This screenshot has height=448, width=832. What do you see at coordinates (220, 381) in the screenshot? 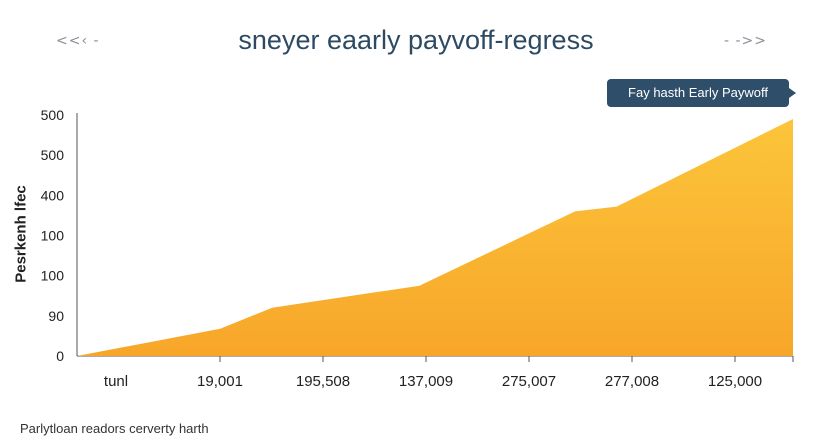
I see `x-tick-label: 19,001` at bounding box center [220, 381].